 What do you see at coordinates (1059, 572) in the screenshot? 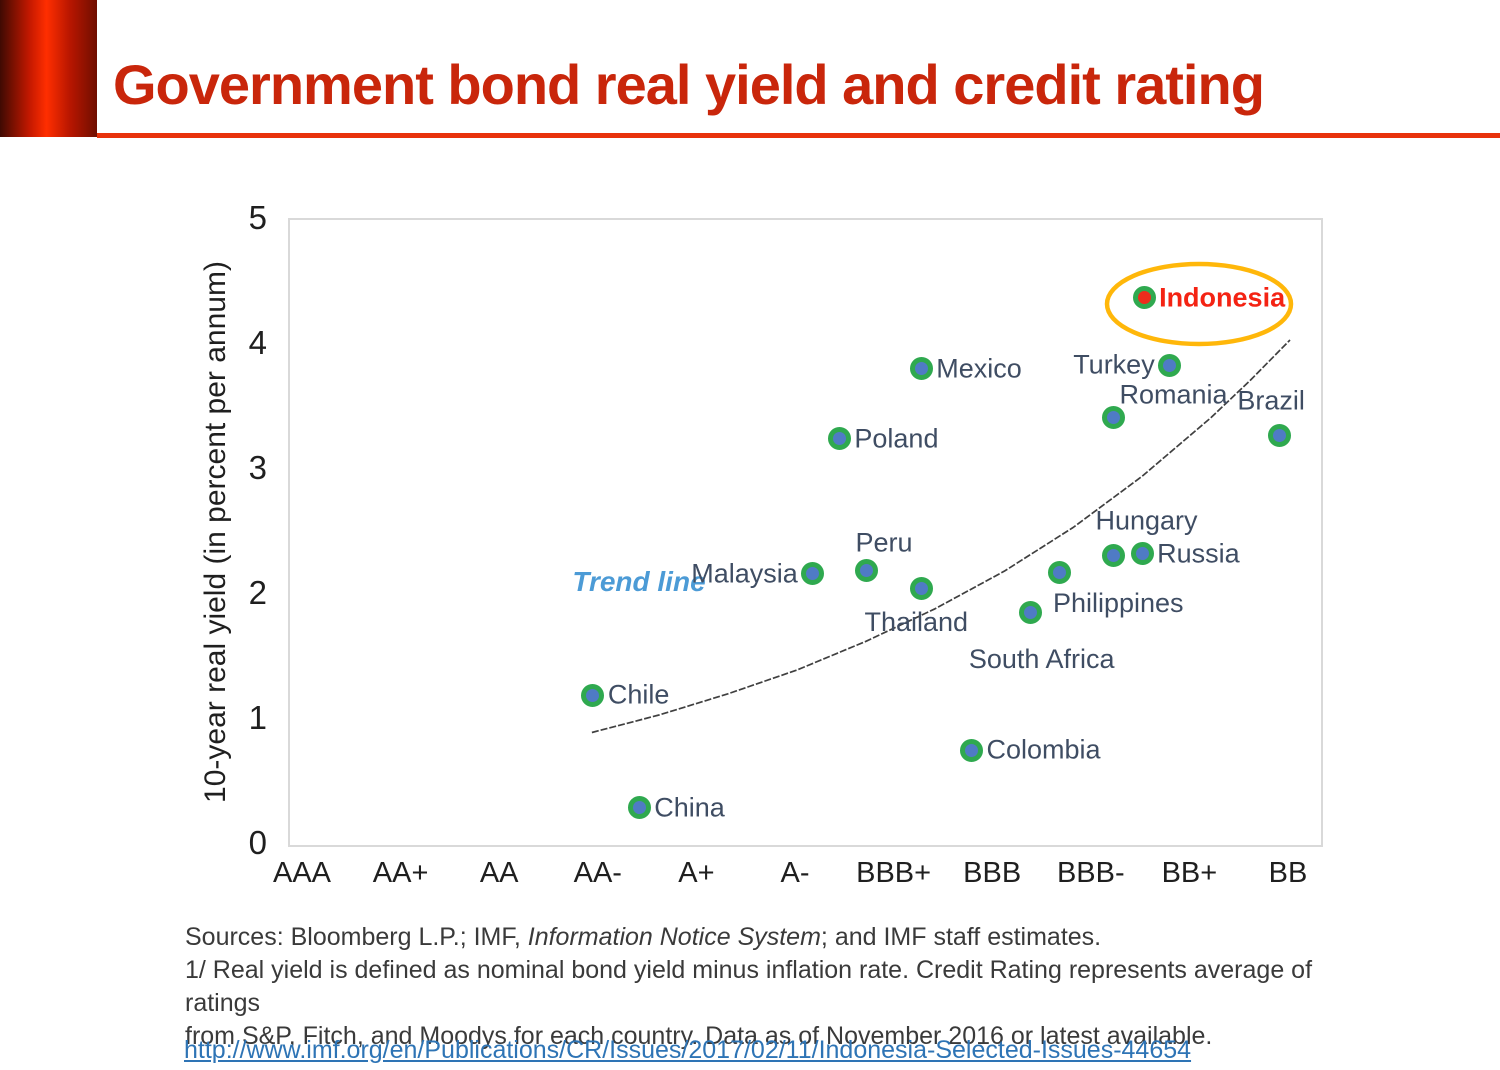
I see `data-point-philippines` at bounding box center [1059, 572].